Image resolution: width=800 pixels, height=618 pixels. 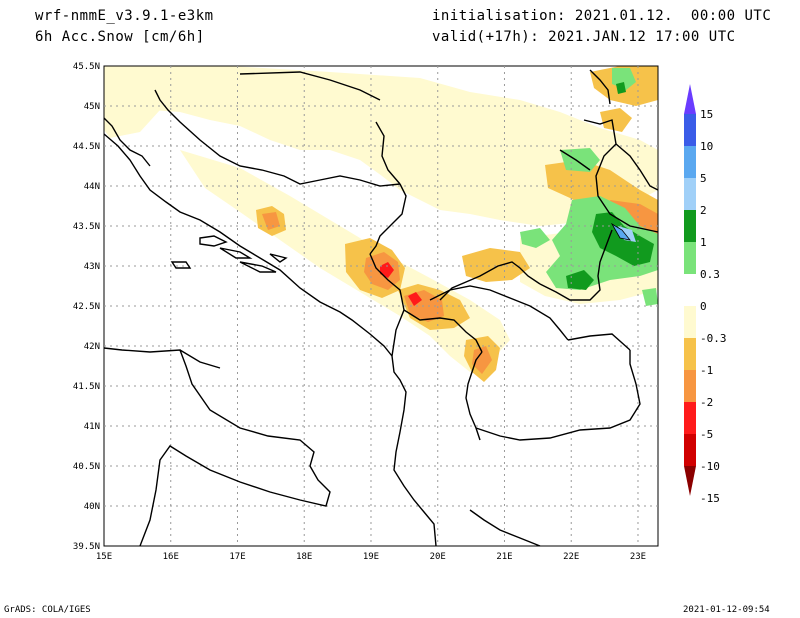 I want to click on lat-label: 41N, so click(x=92, y=427).